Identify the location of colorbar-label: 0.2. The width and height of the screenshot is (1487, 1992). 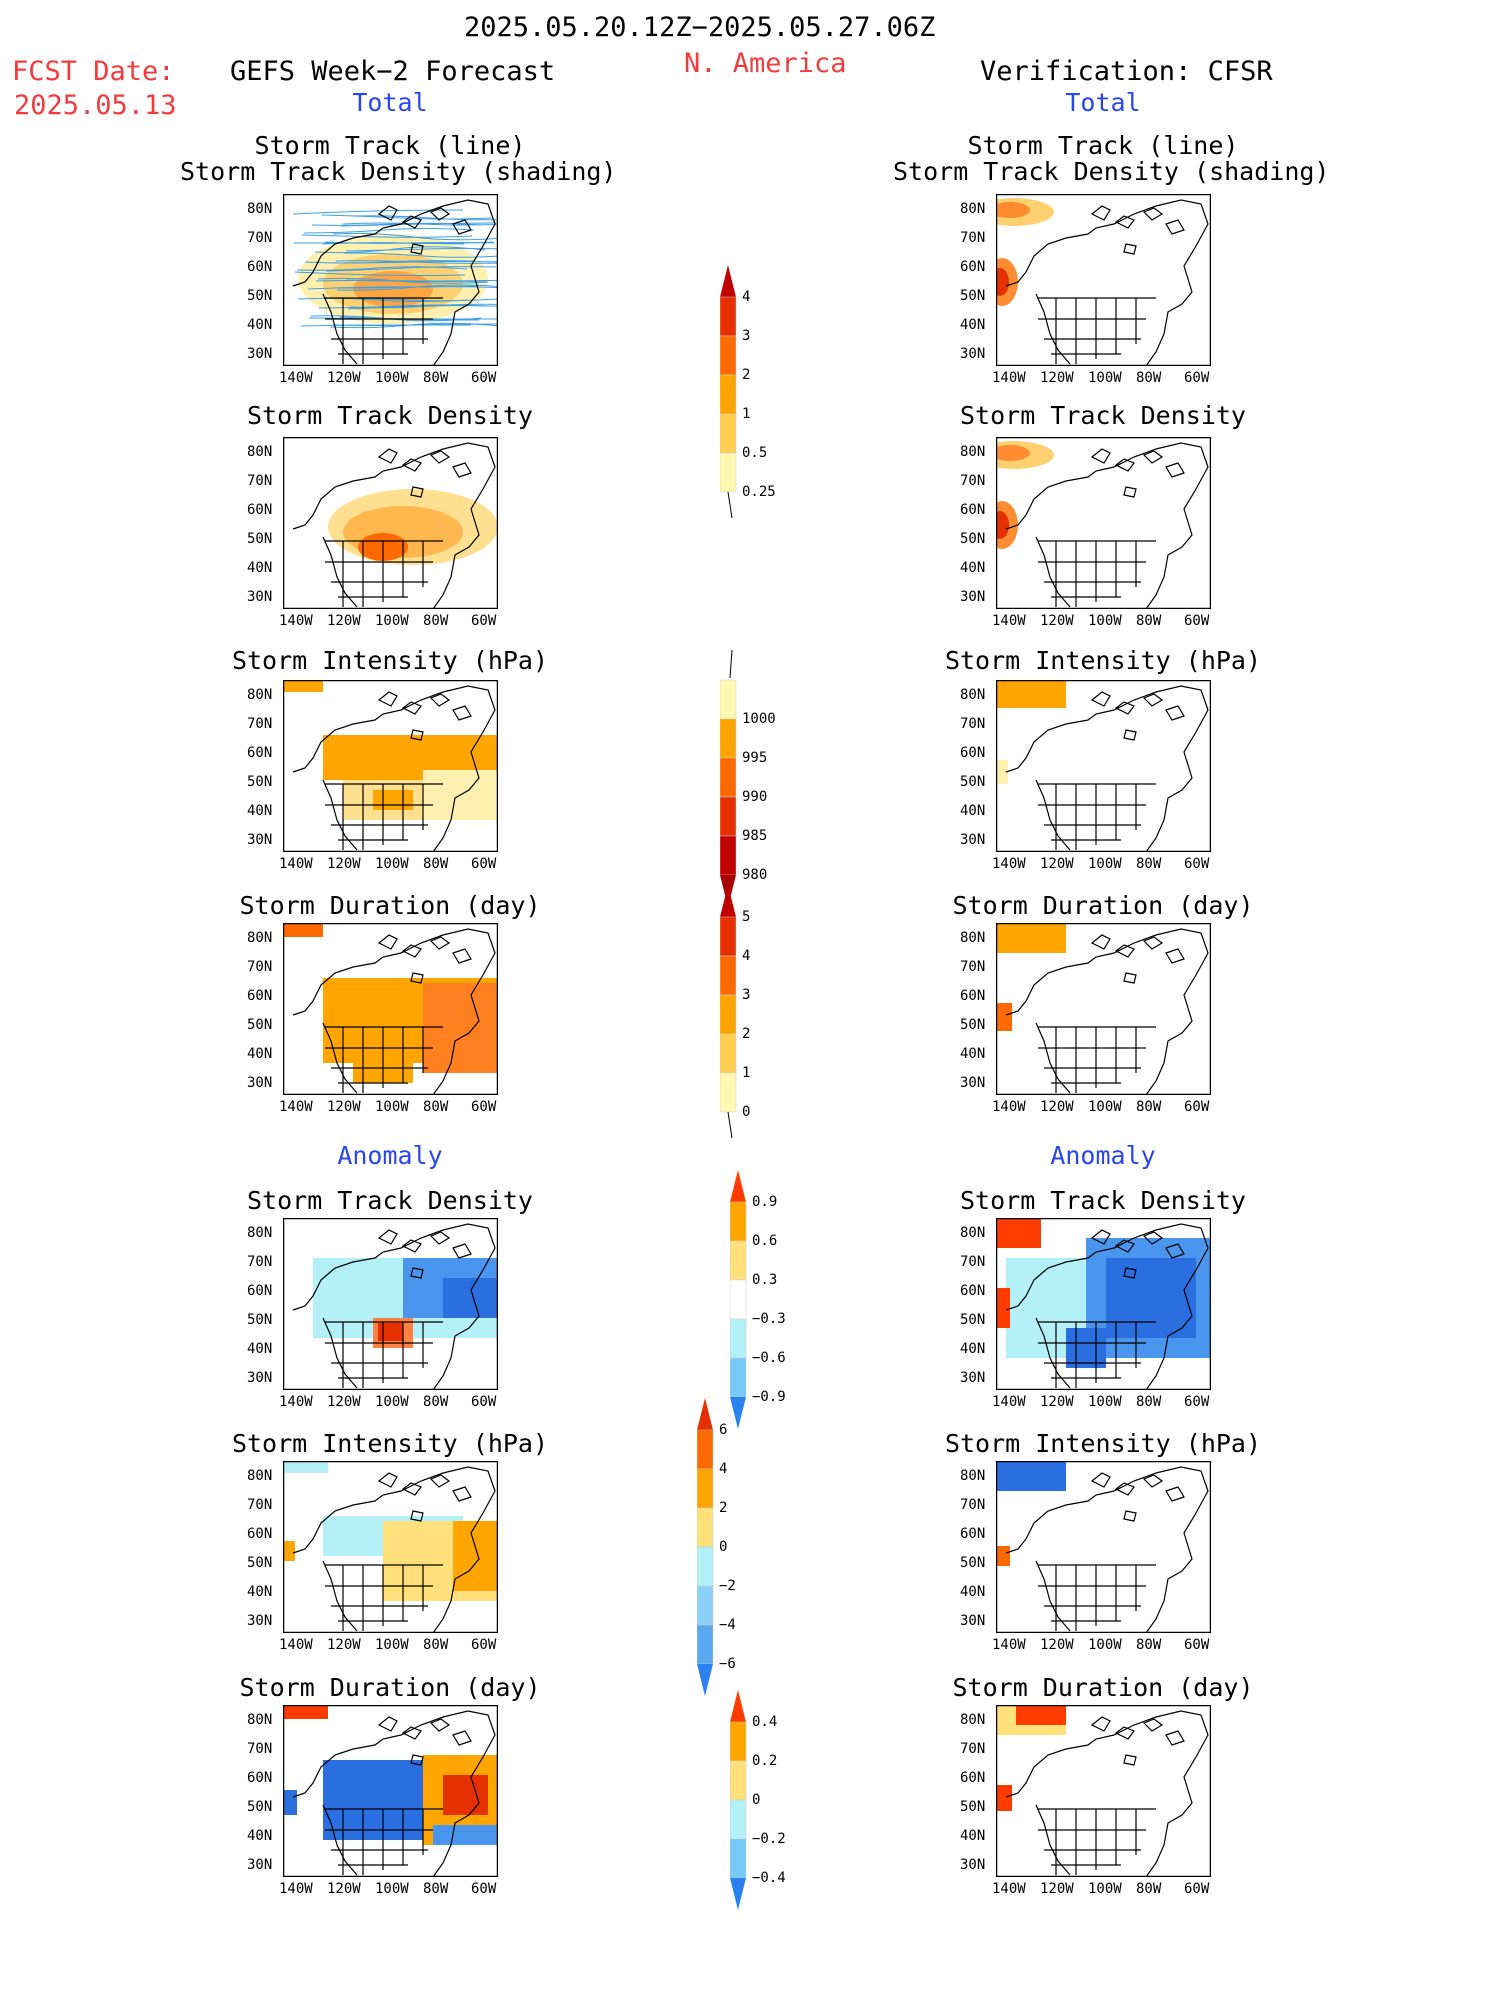
(765, 1761).